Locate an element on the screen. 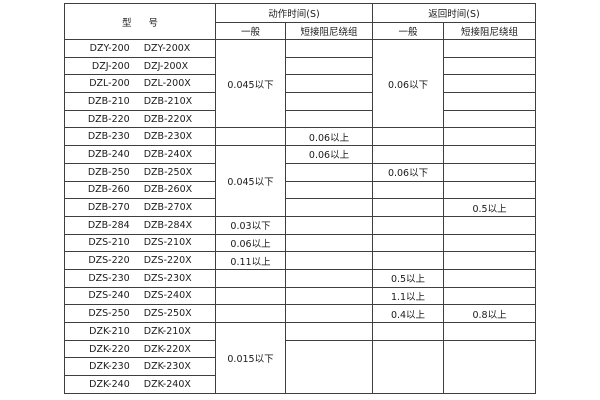 The image size is (600, 400). table-row: DZK-210 DZK-210X 0.015以下 is located at coordinates (300, 358).